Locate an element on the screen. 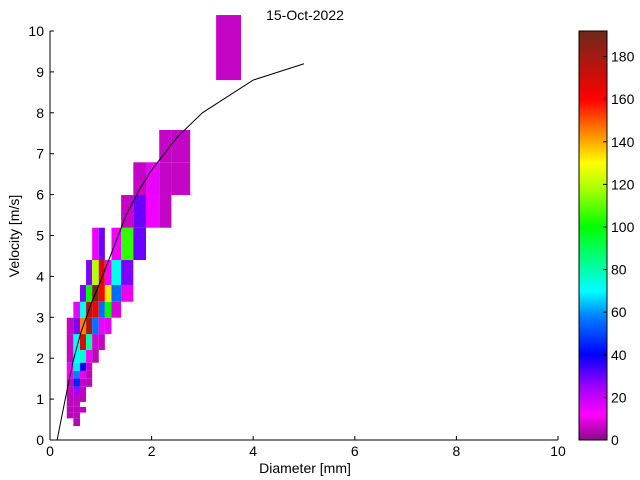 This screenshot has width=640, height=480. colorbar-tick-label: 100 is located at coordinates (623, 227).